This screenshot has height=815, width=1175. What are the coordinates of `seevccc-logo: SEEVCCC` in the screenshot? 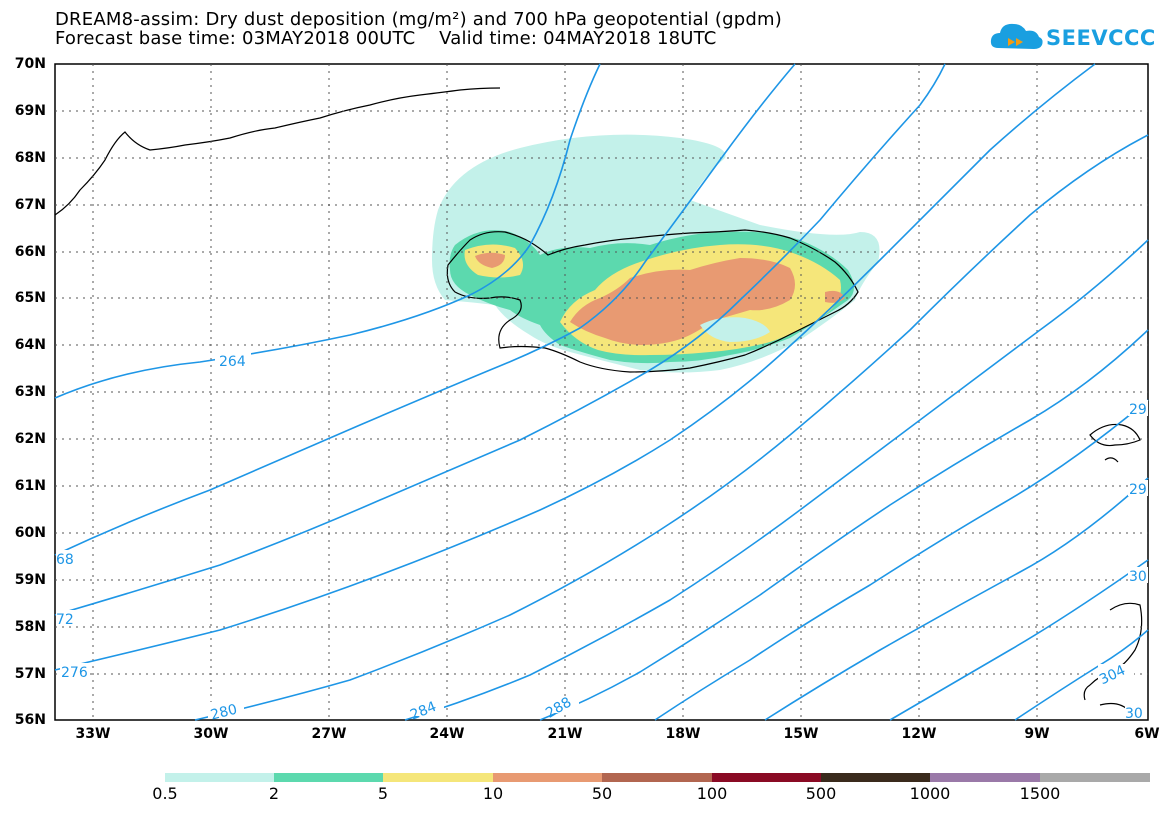 It's located at (1071, 38).